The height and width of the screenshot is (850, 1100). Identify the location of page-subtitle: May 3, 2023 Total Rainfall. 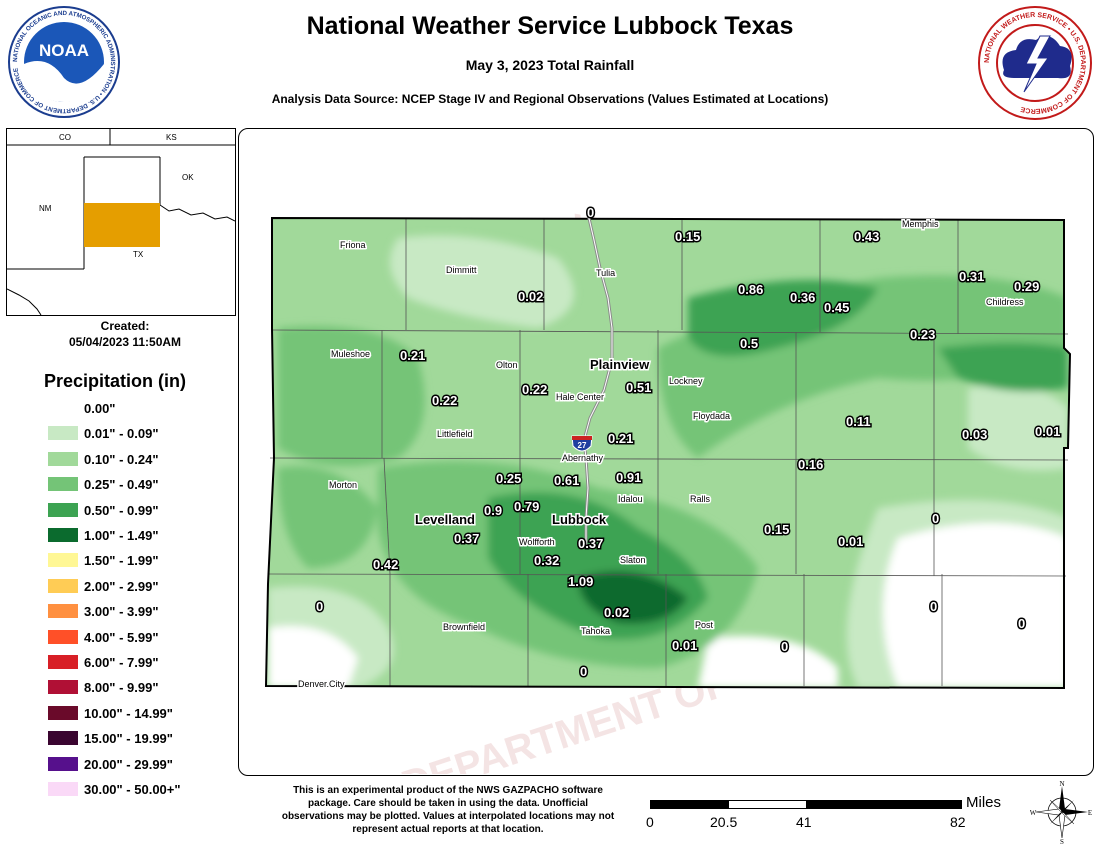
(550, 65).